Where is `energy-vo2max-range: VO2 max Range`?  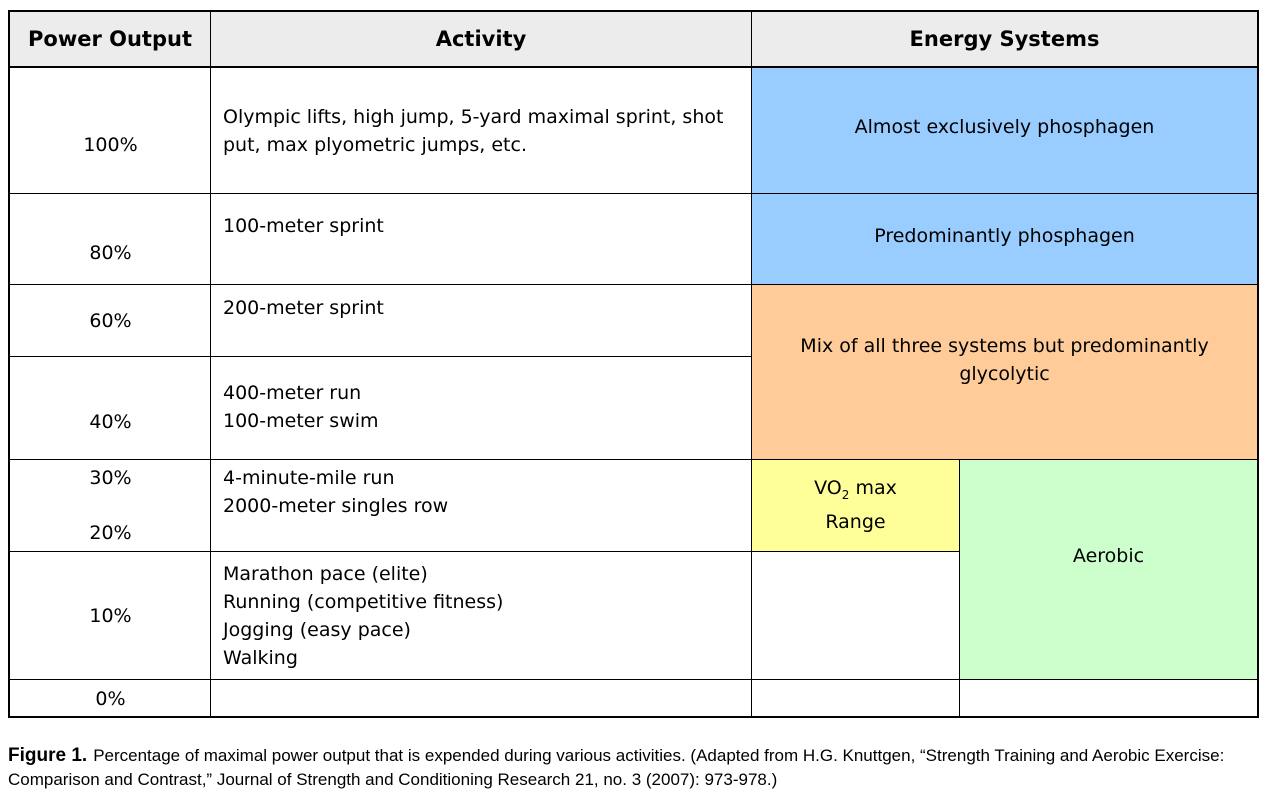
energy-vo2max-range: VO2 max Range is located at coordinates (856, 506).